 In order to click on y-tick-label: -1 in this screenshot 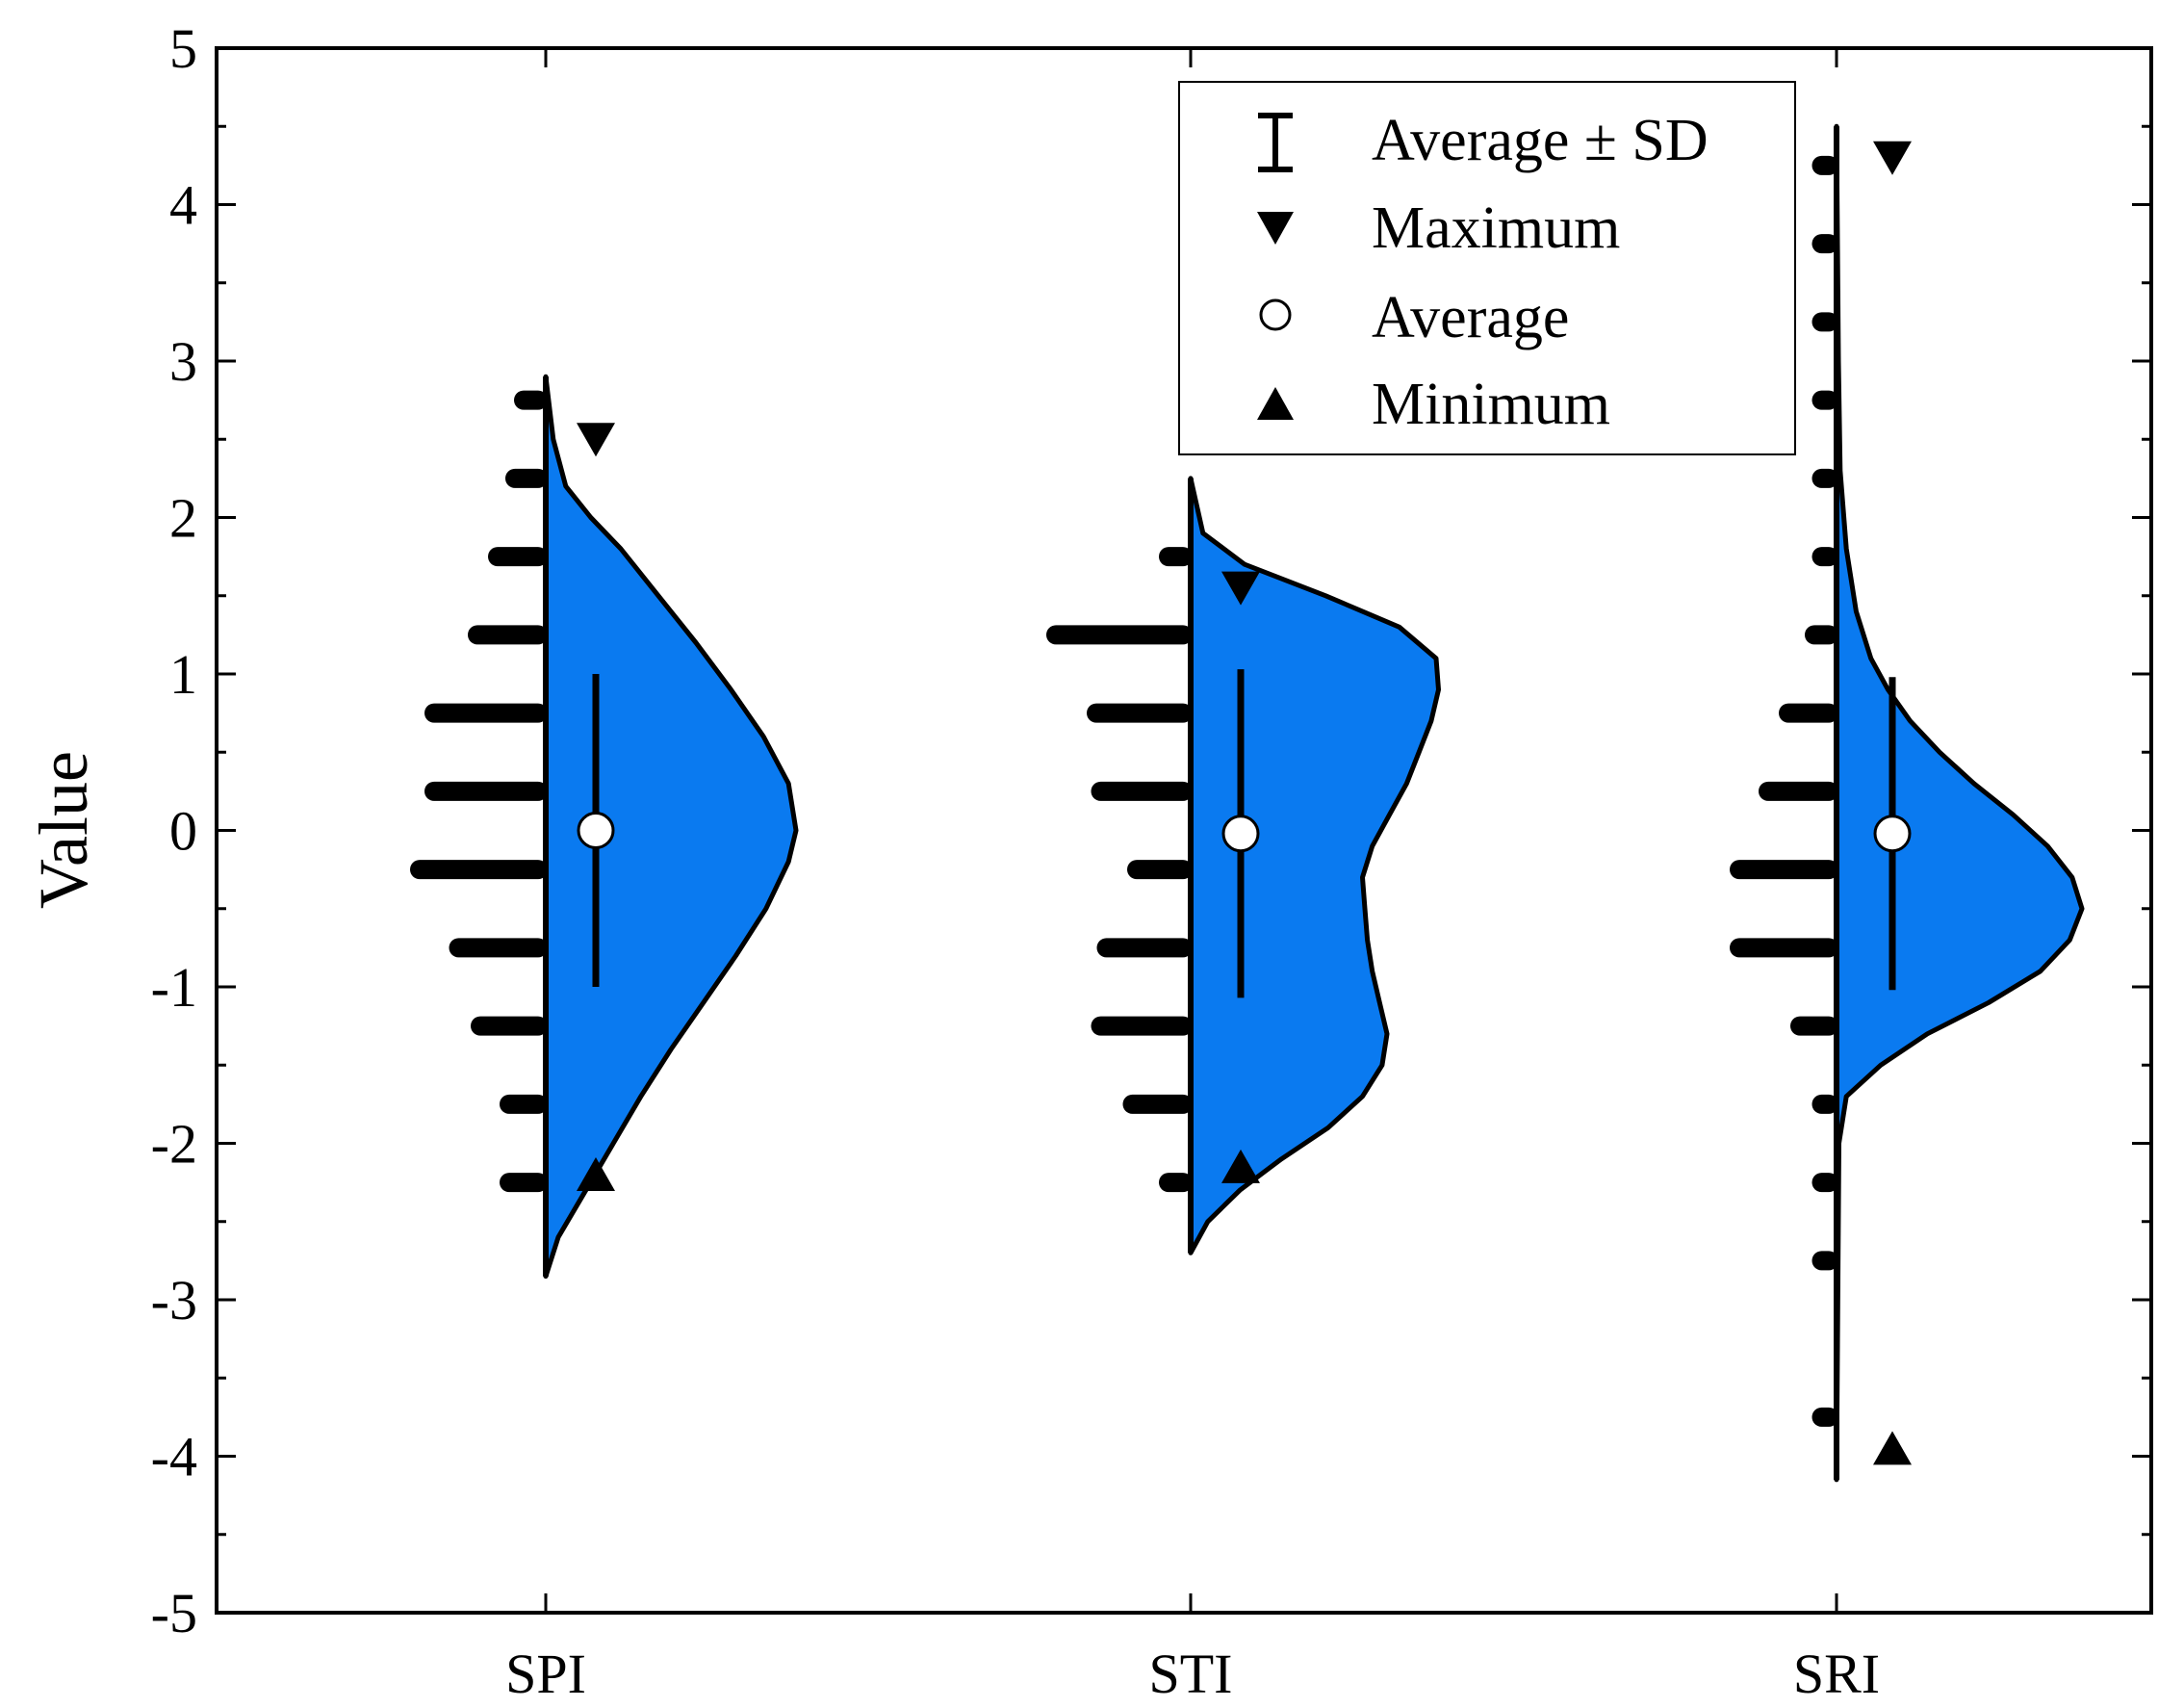, I will do `click(174, 987)`.